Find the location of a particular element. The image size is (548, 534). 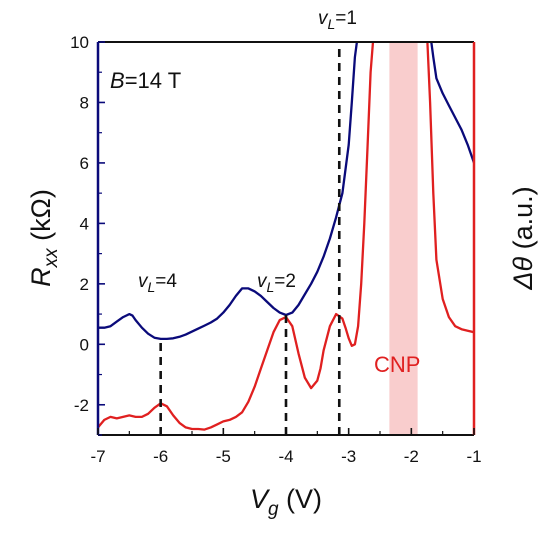

y-axis-left-ticks: -2 0 2 4 6 8 10 is located at coordinates (87, 234).